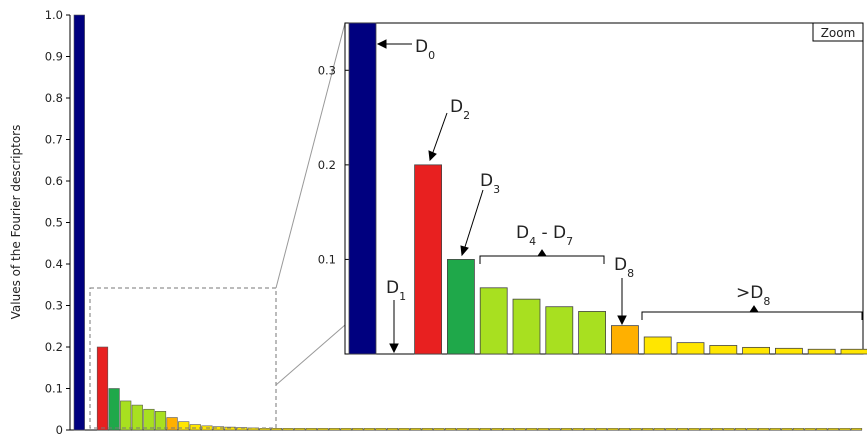  I want to click on arrowhead-d3, so click(464, 251).